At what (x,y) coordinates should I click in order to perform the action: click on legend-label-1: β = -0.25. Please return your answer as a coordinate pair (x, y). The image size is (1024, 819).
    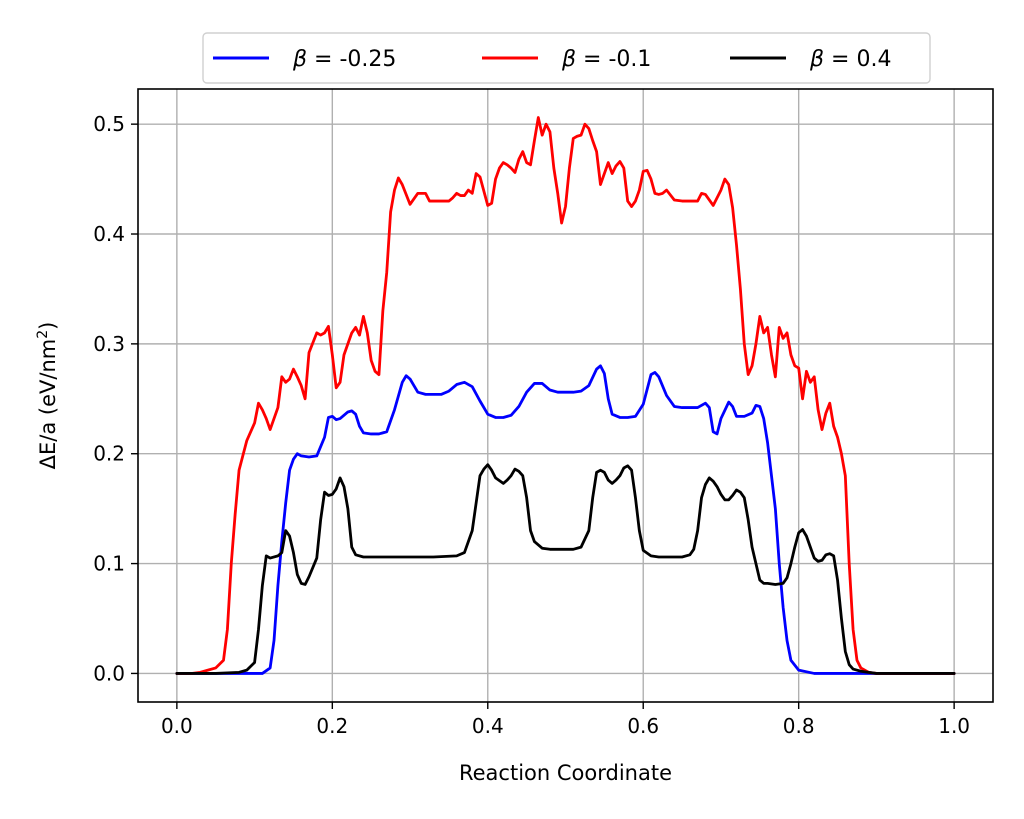
    Looking at the image, I should click on (344, 59).